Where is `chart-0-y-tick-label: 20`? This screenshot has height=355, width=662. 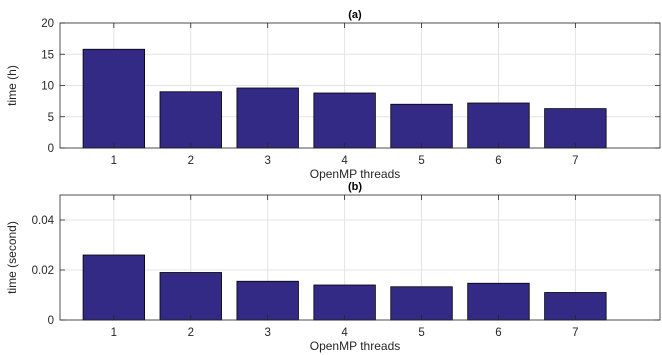
chart-0-y-tick-label: 20 is located at coordinates (47, 24).